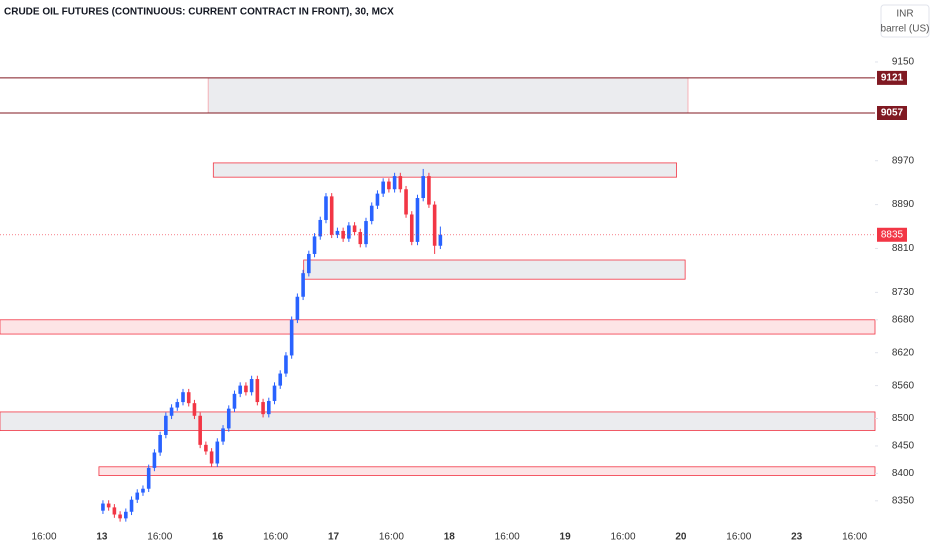 Image resolution: width=932 pixels, height=555 pixels. What do you see at coordinates (903, 62) in the screenshot?
I see `y-tick-label: 9150` at bounding box center [903, 62].